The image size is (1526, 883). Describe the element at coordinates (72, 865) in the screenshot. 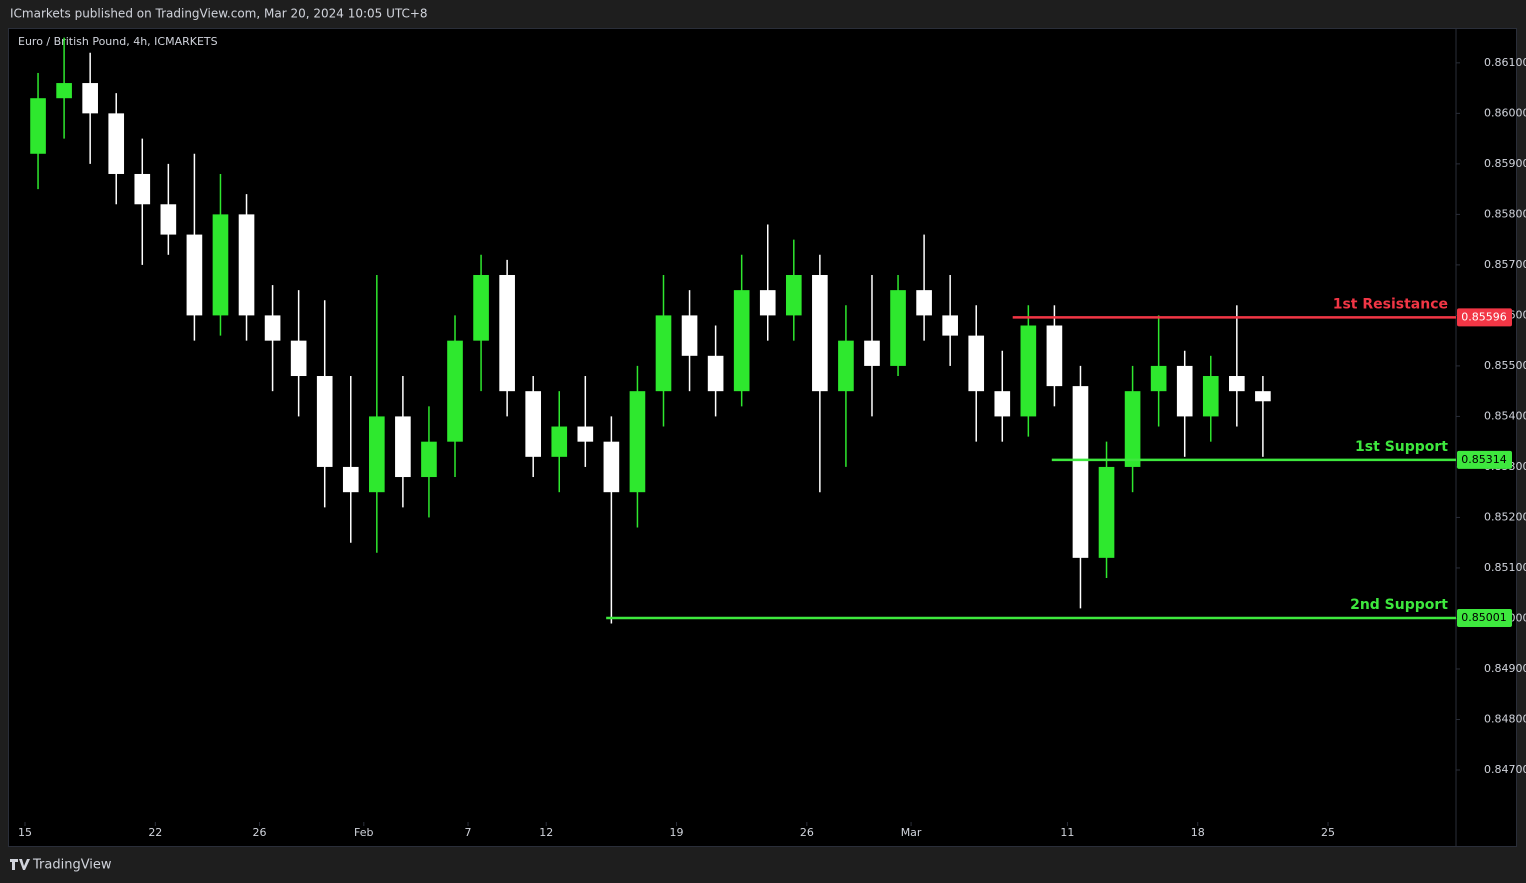

I see `brand: TradingView` at that location.